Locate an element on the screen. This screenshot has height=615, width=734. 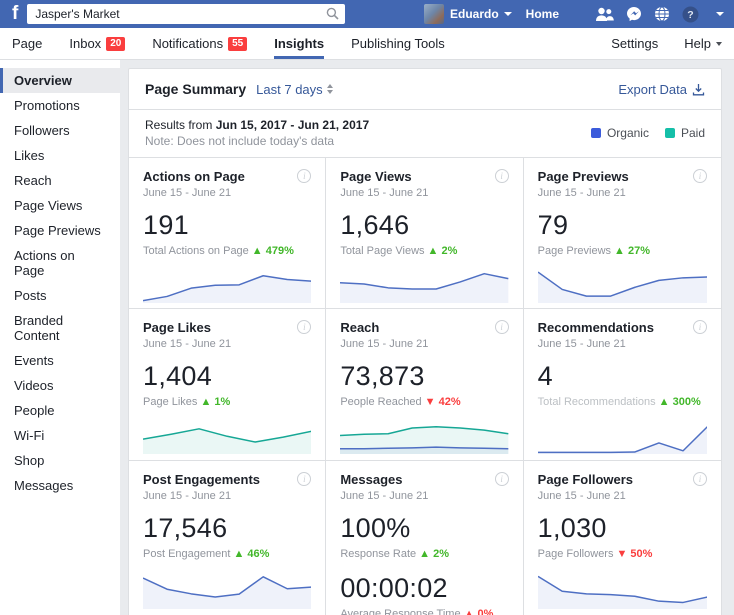
help-menu: Help is located at coordinates (703, 43).